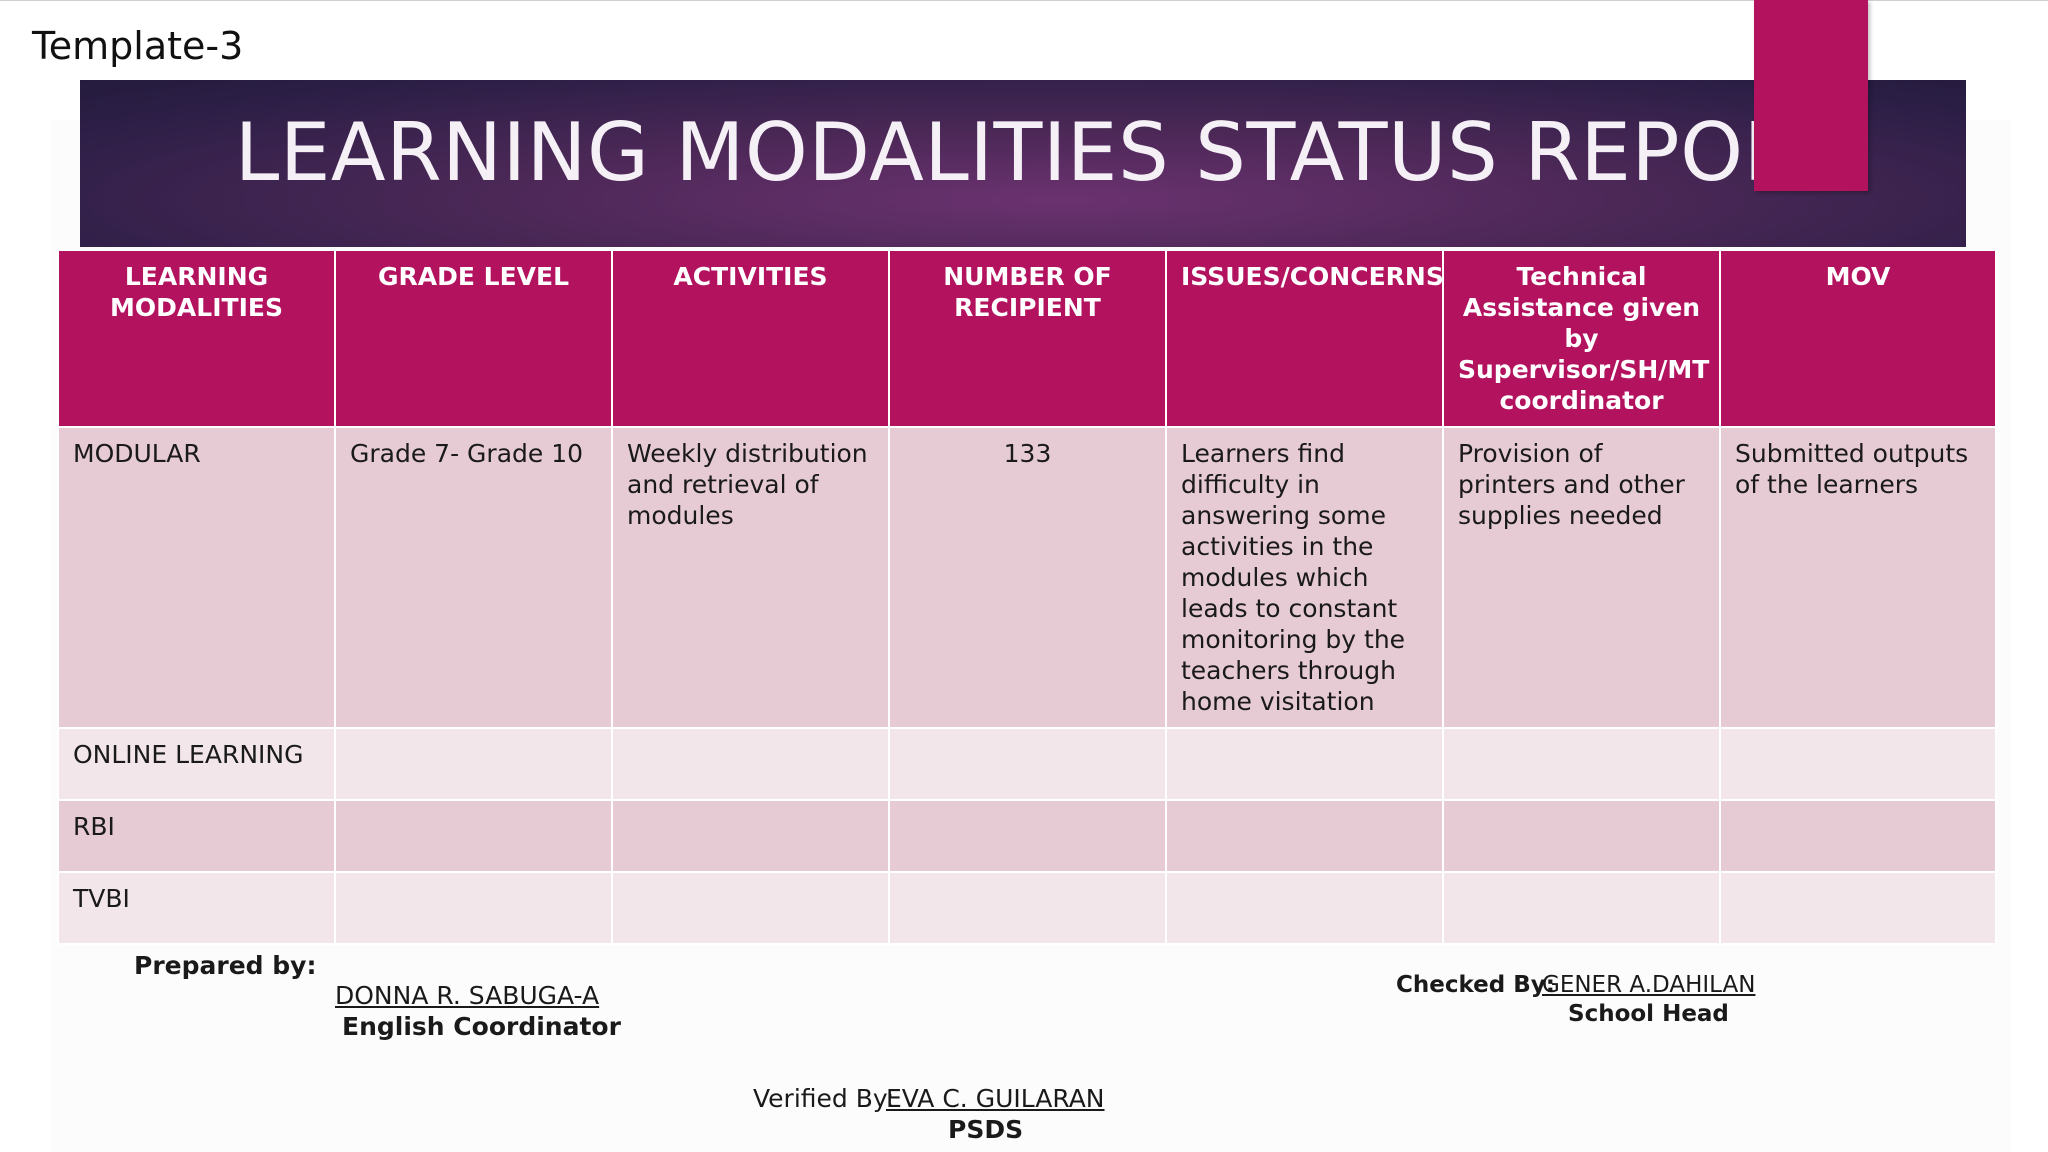 The image size is (2048, 1152). What do you see at coordinates (473, 577) in the screenshot?
I see `cell-grade-level: Grade 7- Grade 10` at bounding box center [473, 577].